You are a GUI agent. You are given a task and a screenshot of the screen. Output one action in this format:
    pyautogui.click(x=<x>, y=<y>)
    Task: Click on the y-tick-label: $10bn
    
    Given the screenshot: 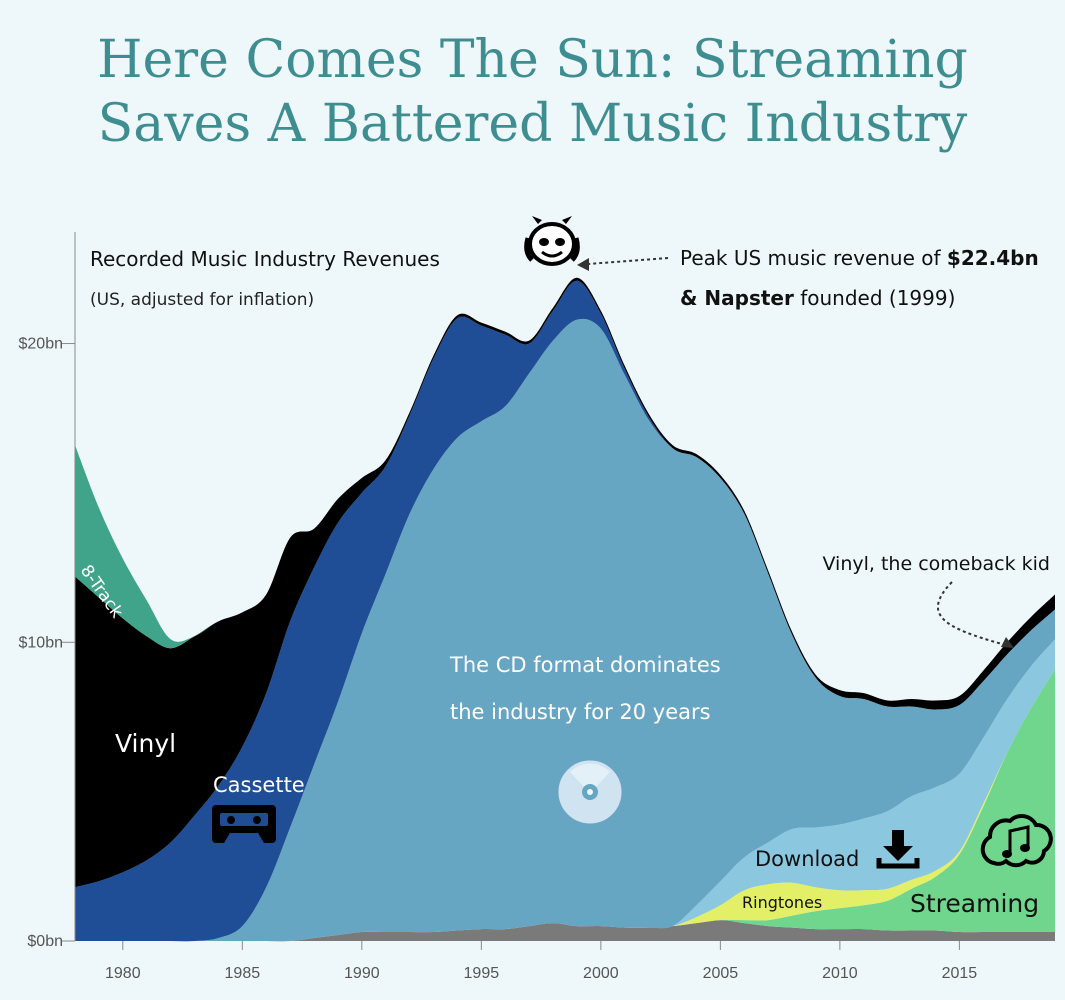 What is the action you would take?
    pyautogui.click(x=41, y=642)
    